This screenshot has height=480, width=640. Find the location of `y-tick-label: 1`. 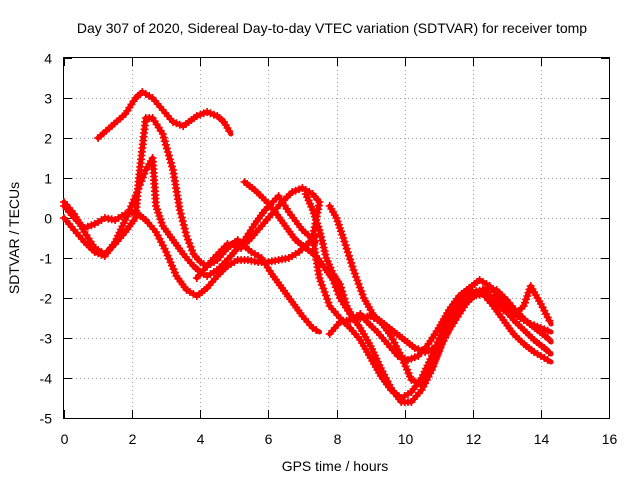

y-tick-label: 1 is located at coordinates (48, 179).